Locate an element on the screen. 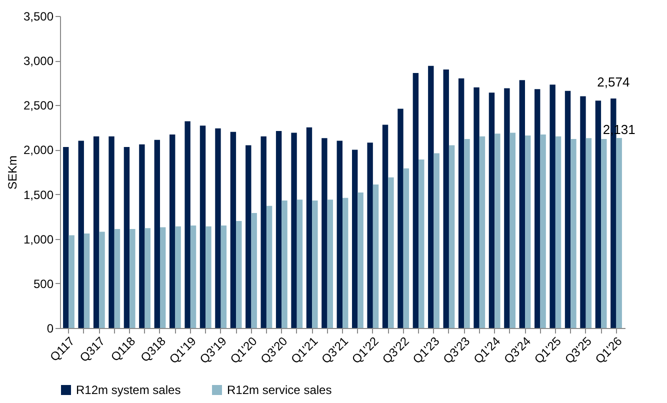  y-tick-label: 1,500 is located at coordinates (38, 195).